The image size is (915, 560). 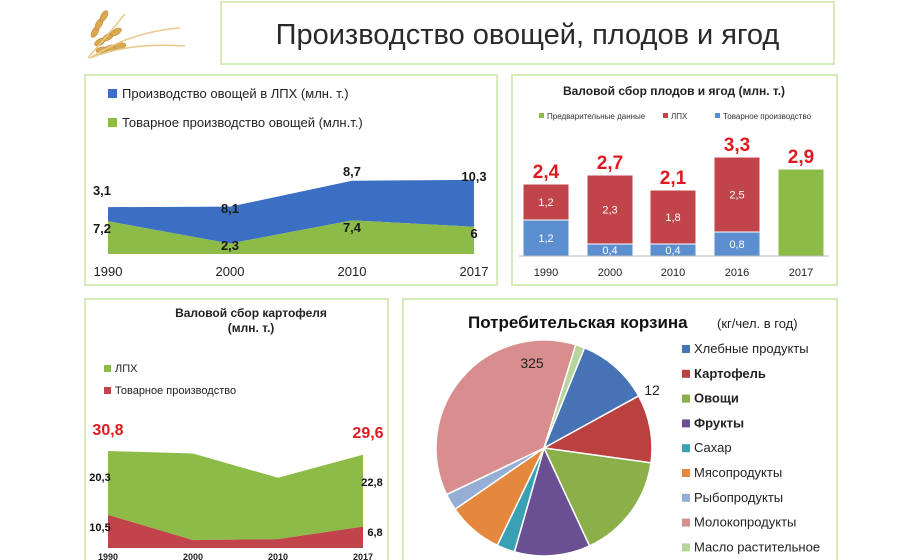 I want to click on data-label-lph: 8,7, so click(x=352, y=171).